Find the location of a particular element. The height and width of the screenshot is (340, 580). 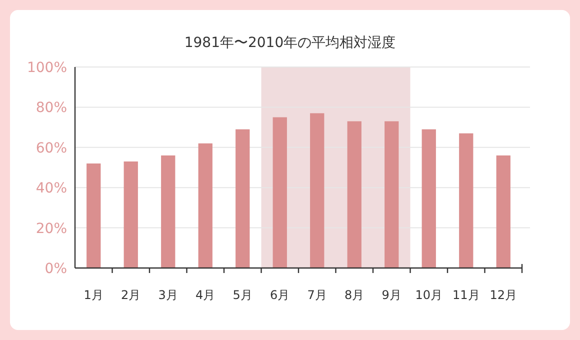

xtick: 9月 is located at coordinates (392, 295).